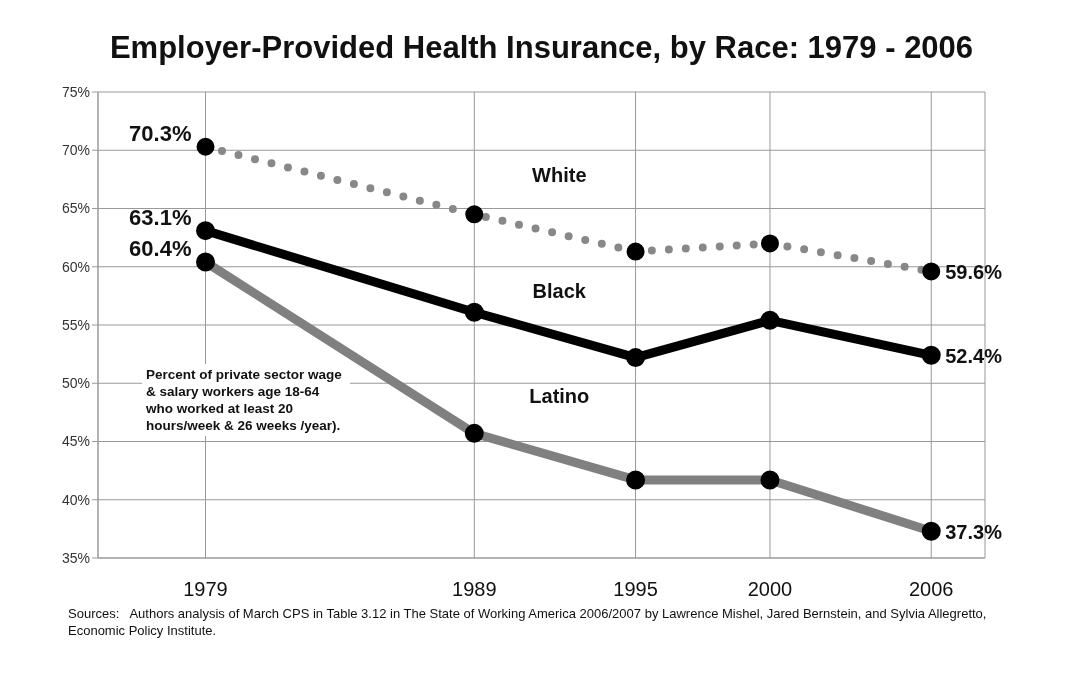  What do you see at coordinates (75, 441) in the screenshot?
I see `y-tick-label: 45%` at bounding box center [75, 441].